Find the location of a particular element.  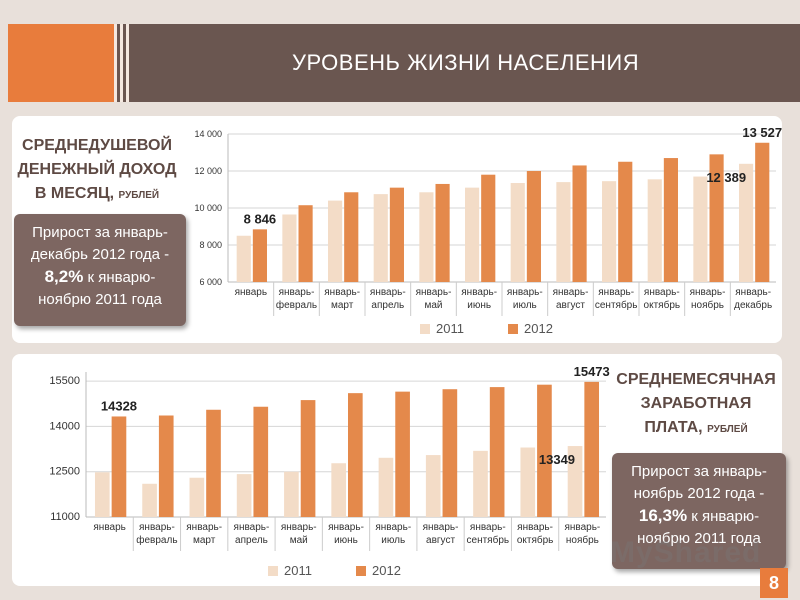

legend-swatch is located at coordinates (273, 571).